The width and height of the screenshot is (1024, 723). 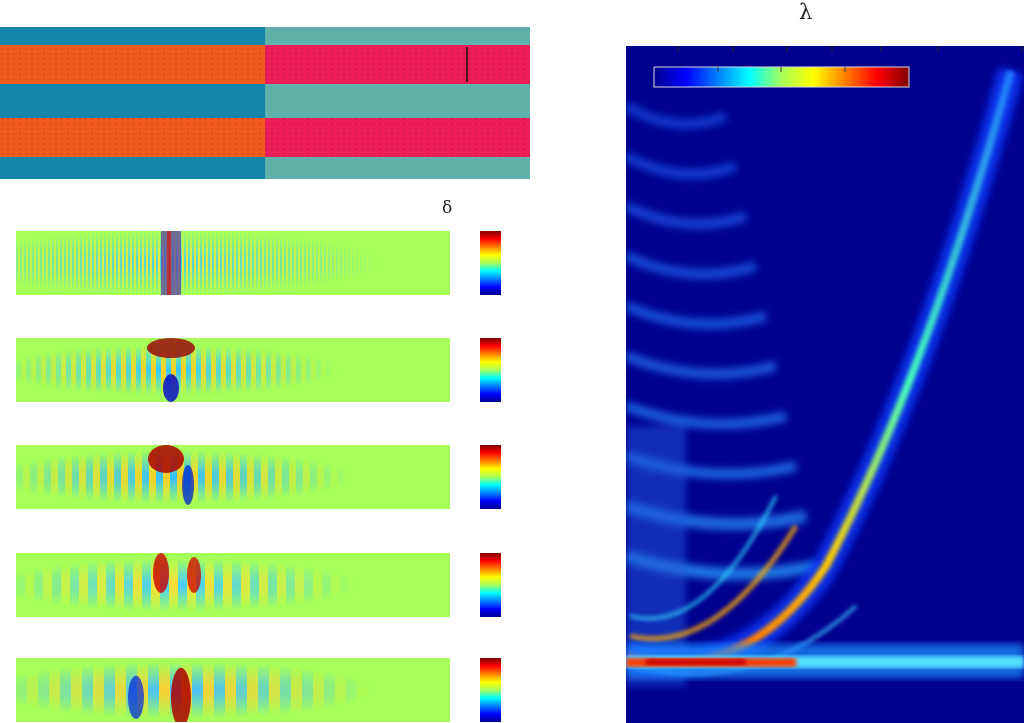 What do you see at coordinates (781, 69) in the screenshot?
I see `spectrum-colorbar-ticks` at bounding box center [781, 69].